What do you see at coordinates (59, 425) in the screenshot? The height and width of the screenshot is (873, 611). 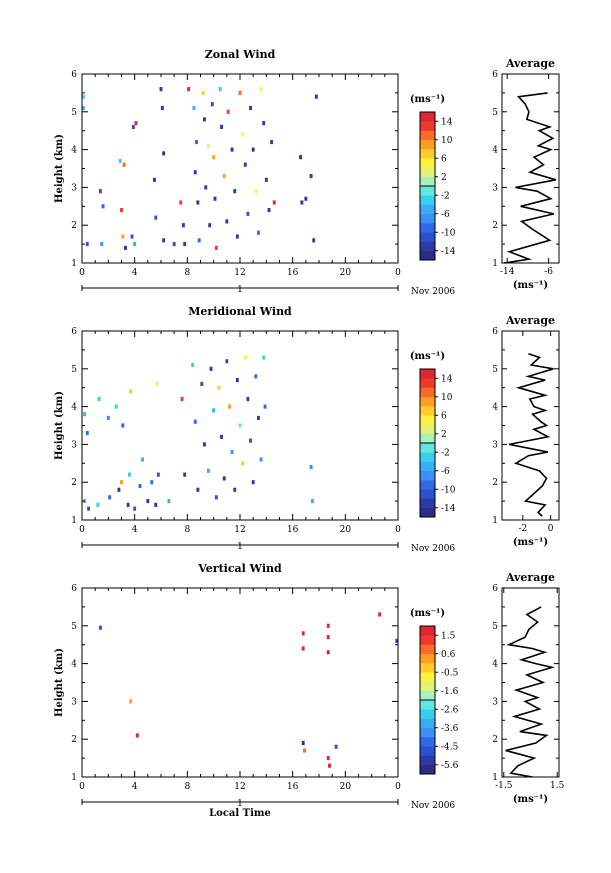 I see `y-axis-label: Height (km)` at bounding box center [59, 425].